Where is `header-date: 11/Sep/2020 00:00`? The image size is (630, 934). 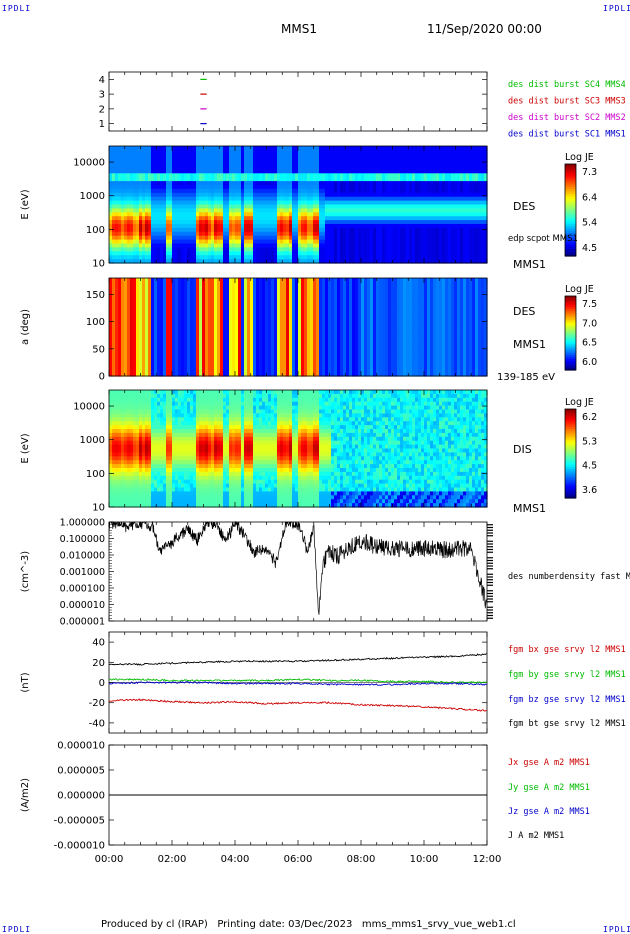 header-date: 11/Sep/2020 00:00 is located at coordinates (484, 29).